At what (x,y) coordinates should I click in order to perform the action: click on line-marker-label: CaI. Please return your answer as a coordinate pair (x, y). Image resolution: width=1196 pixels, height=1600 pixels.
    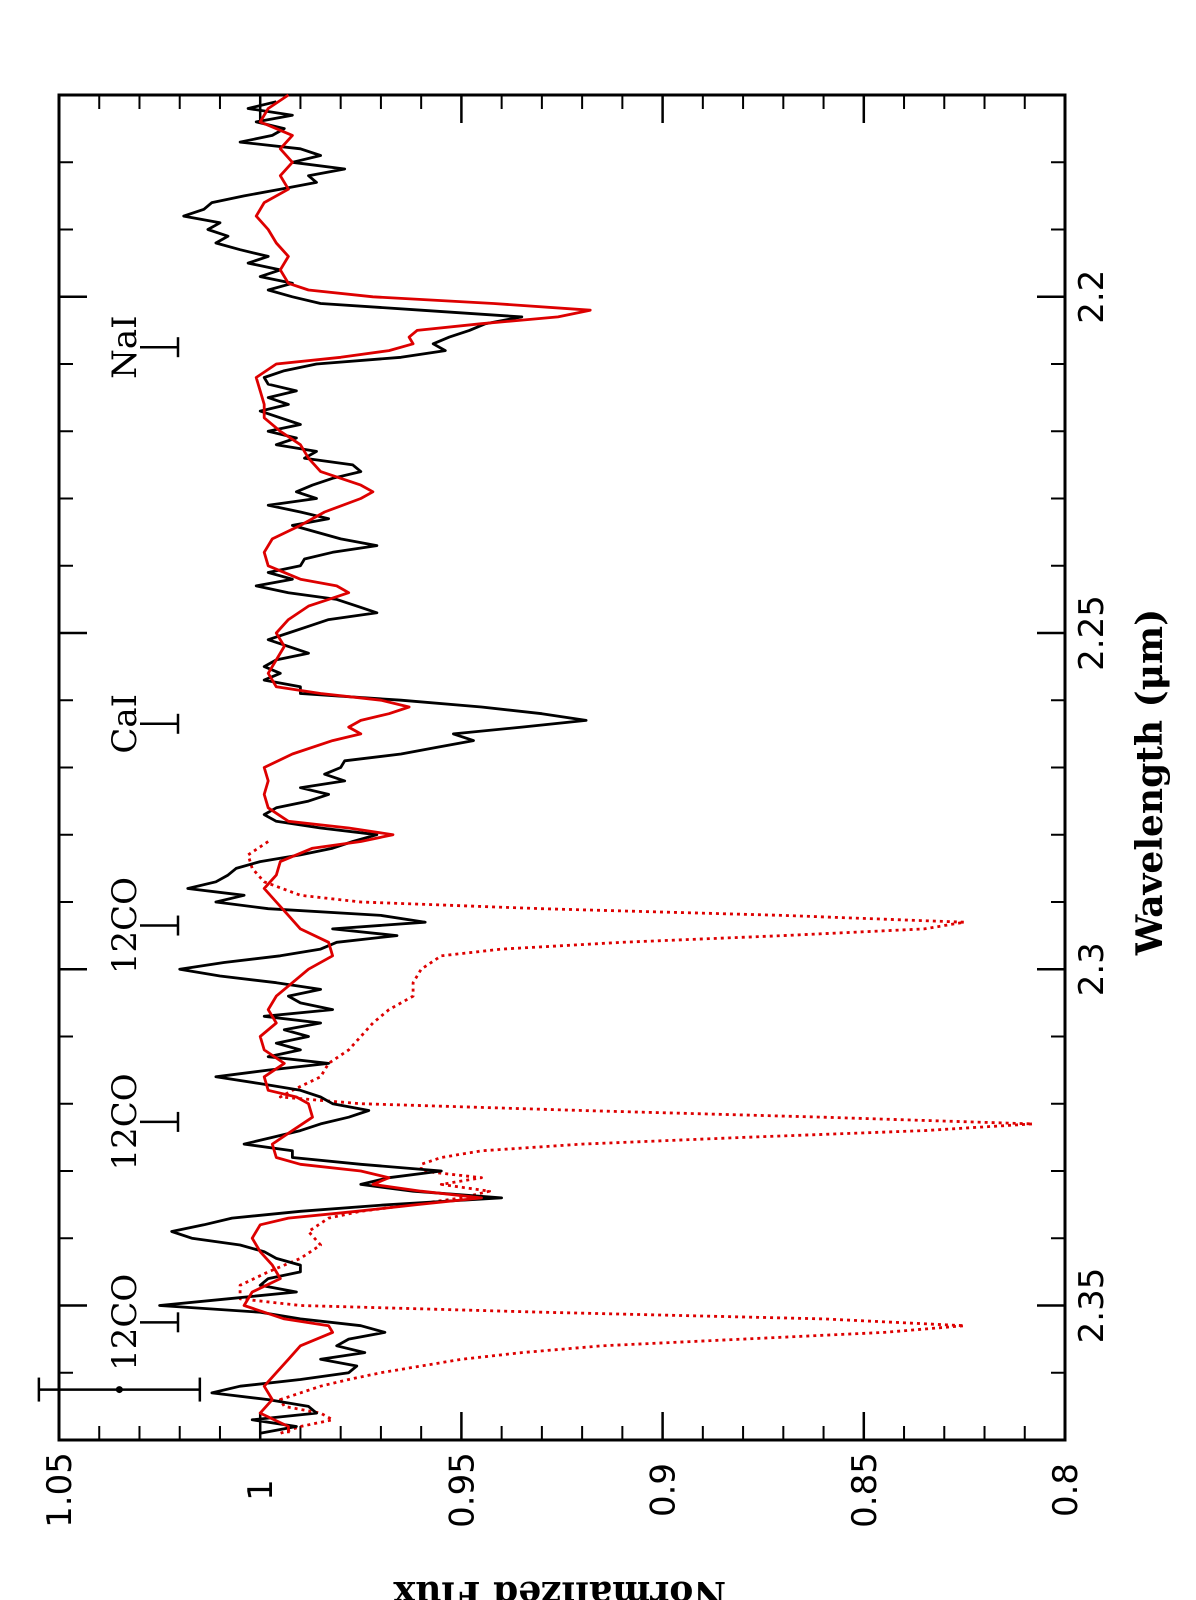
    Looking at the image, I should click on (125, 724).